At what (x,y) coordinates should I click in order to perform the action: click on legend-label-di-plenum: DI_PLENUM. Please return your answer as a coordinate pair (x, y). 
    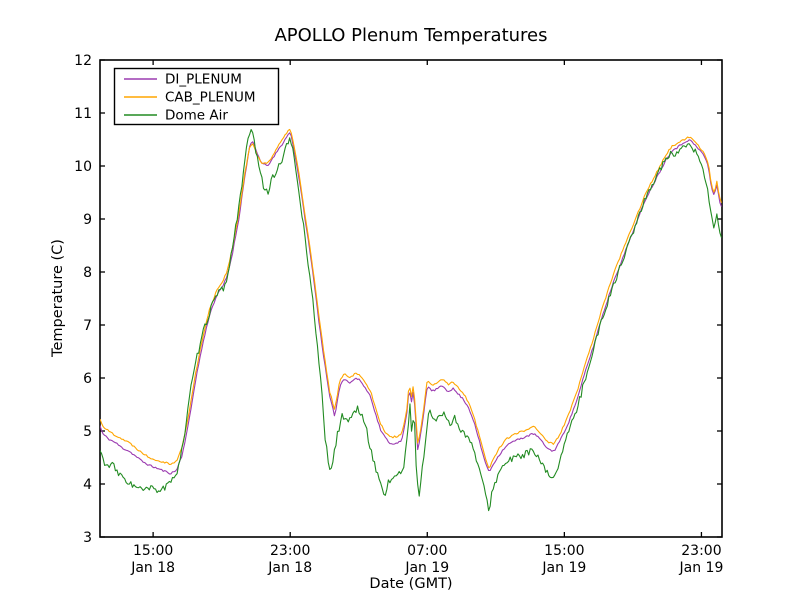
    Looking at the image, I should click on (203, 80).